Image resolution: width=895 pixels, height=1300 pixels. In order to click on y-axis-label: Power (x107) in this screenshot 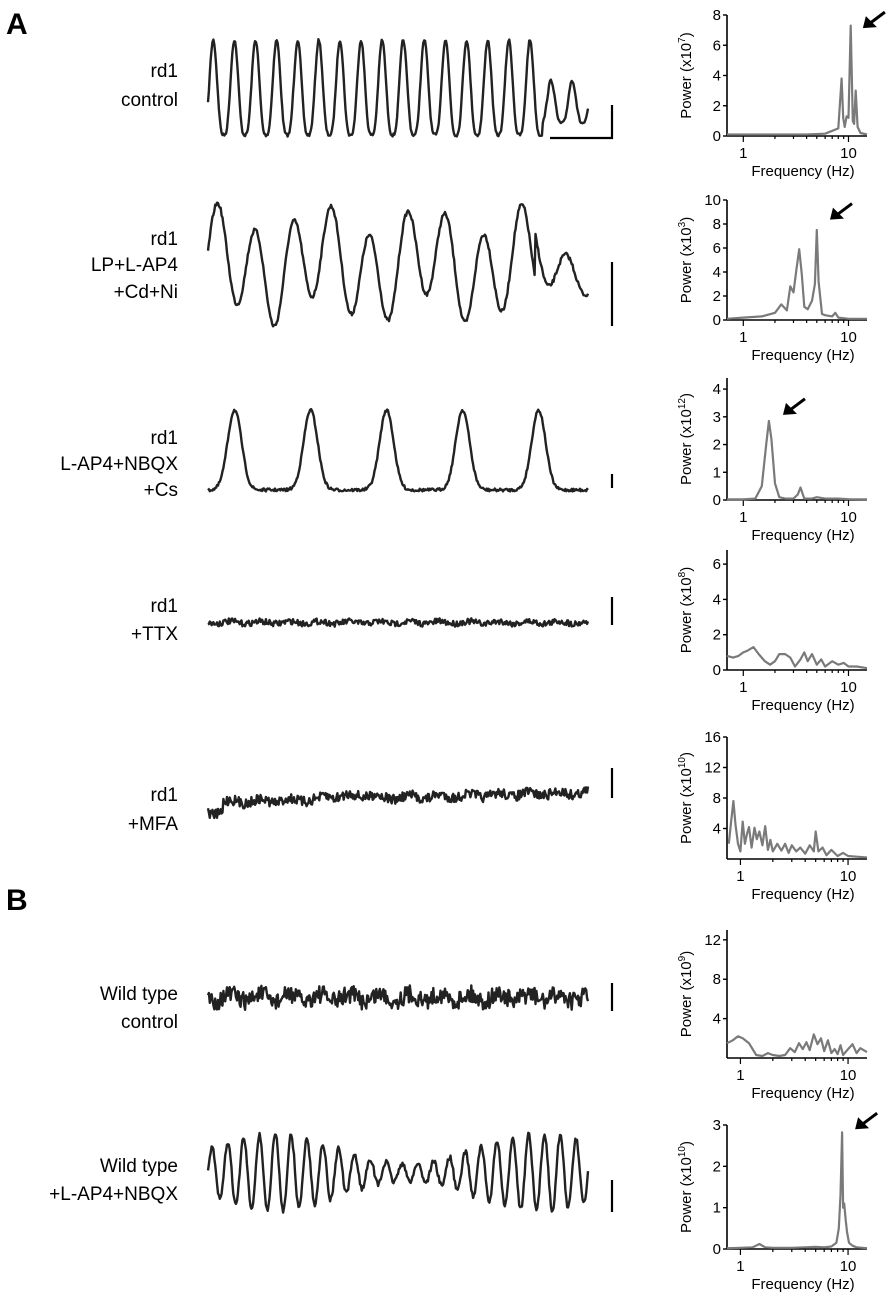, I will do `click(686, 75)`.